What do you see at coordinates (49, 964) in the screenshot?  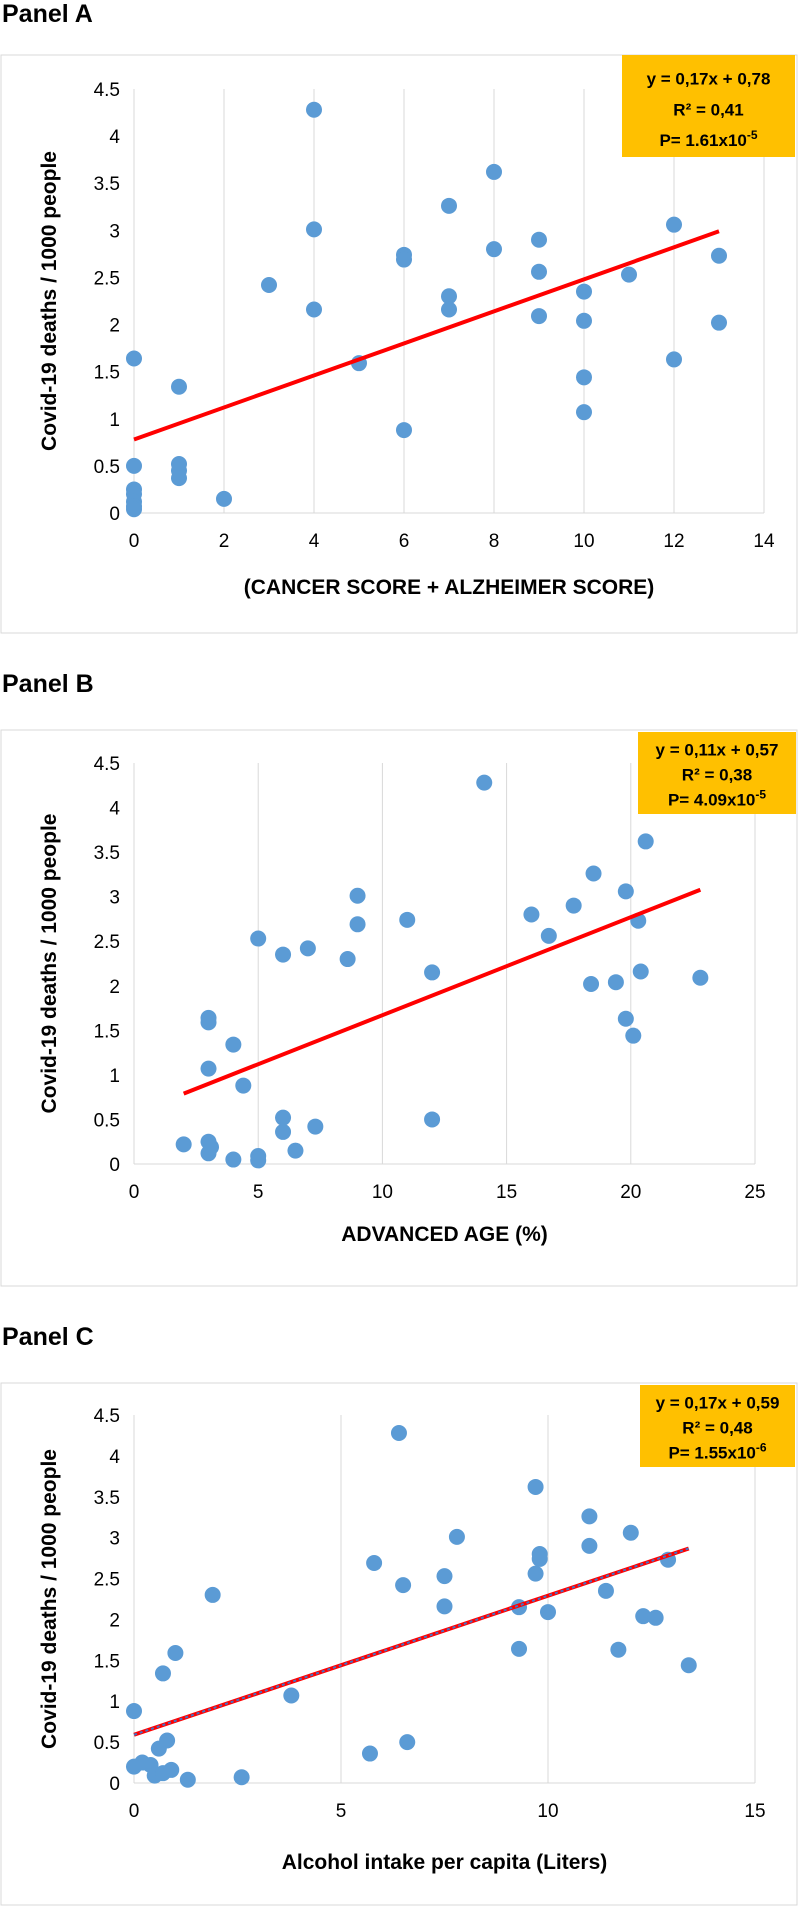 I see `y-axis-label: Covid-19 deaths / 1000 people` at bounding box center [49, 964].